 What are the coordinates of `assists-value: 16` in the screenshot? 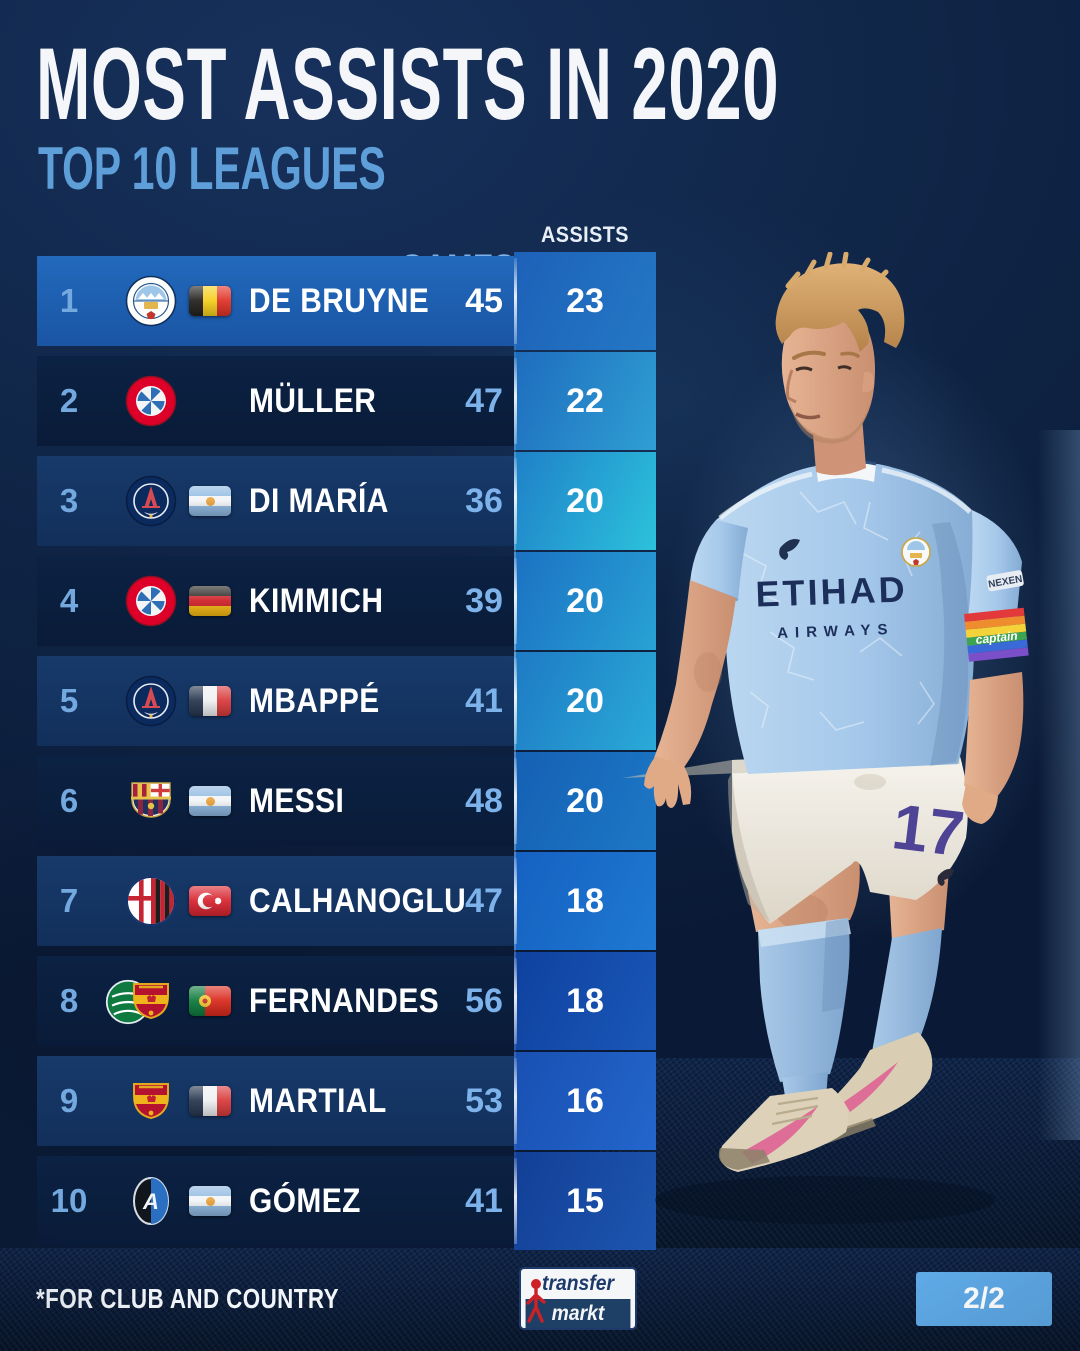 It's located at (585, 1100).